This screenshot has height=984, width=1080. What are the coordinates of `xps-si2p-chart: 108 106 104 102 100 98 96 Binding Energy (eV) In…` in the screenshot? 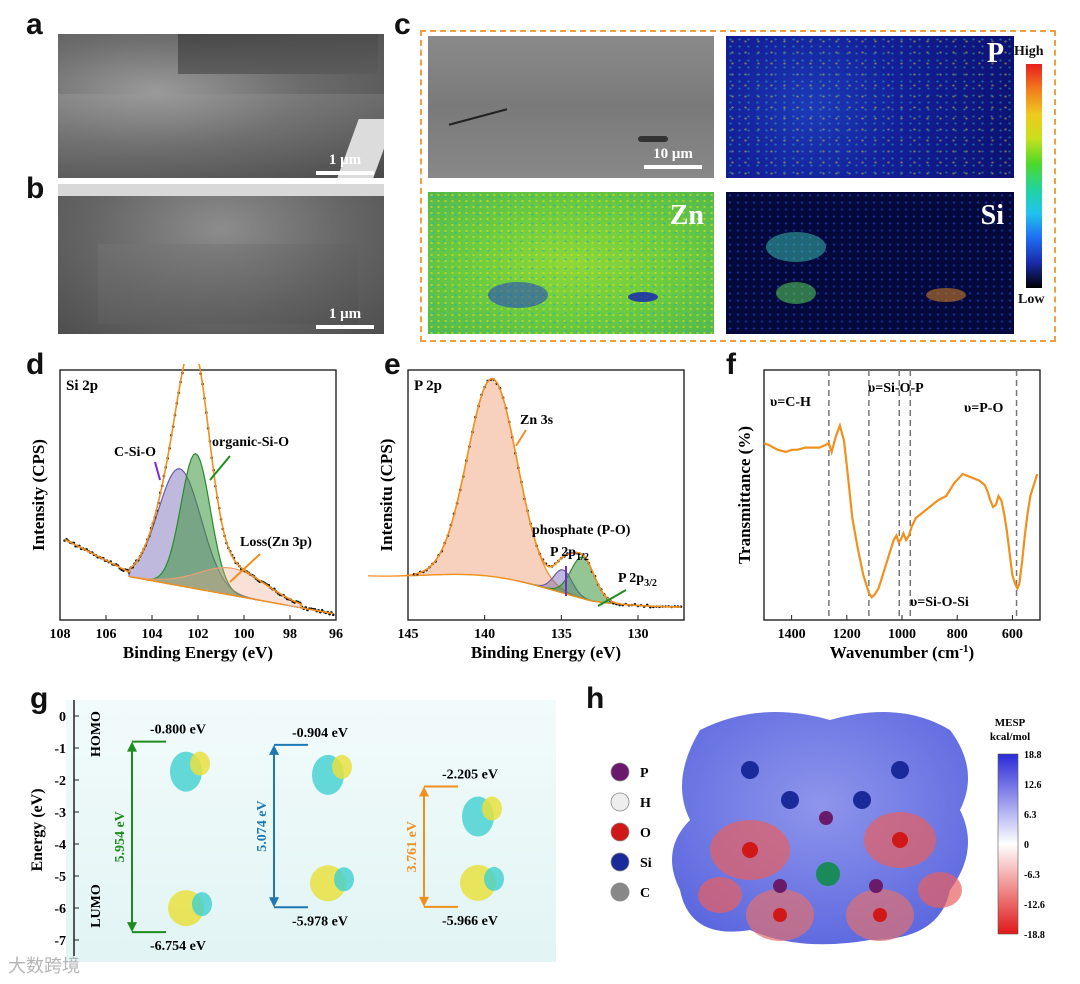 It's located at (196, 523).